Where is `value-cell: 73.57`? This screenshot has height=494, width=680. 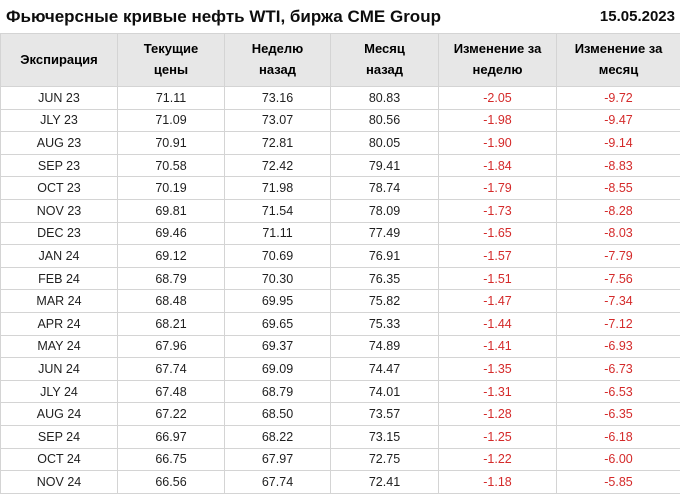 value-cell: 73.57 is located at coordinates (385, 414).